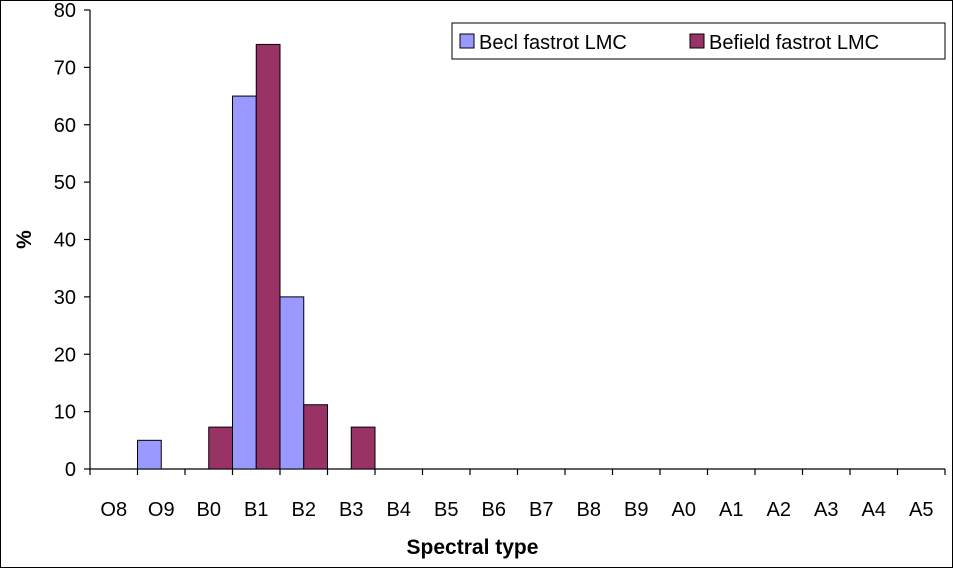 The width and height of the screenshot is (953, 568). What do you see at coordinates (315, 437) in the screenshot?
I see `bar-befield-b2` at bounding box center [315, 437].